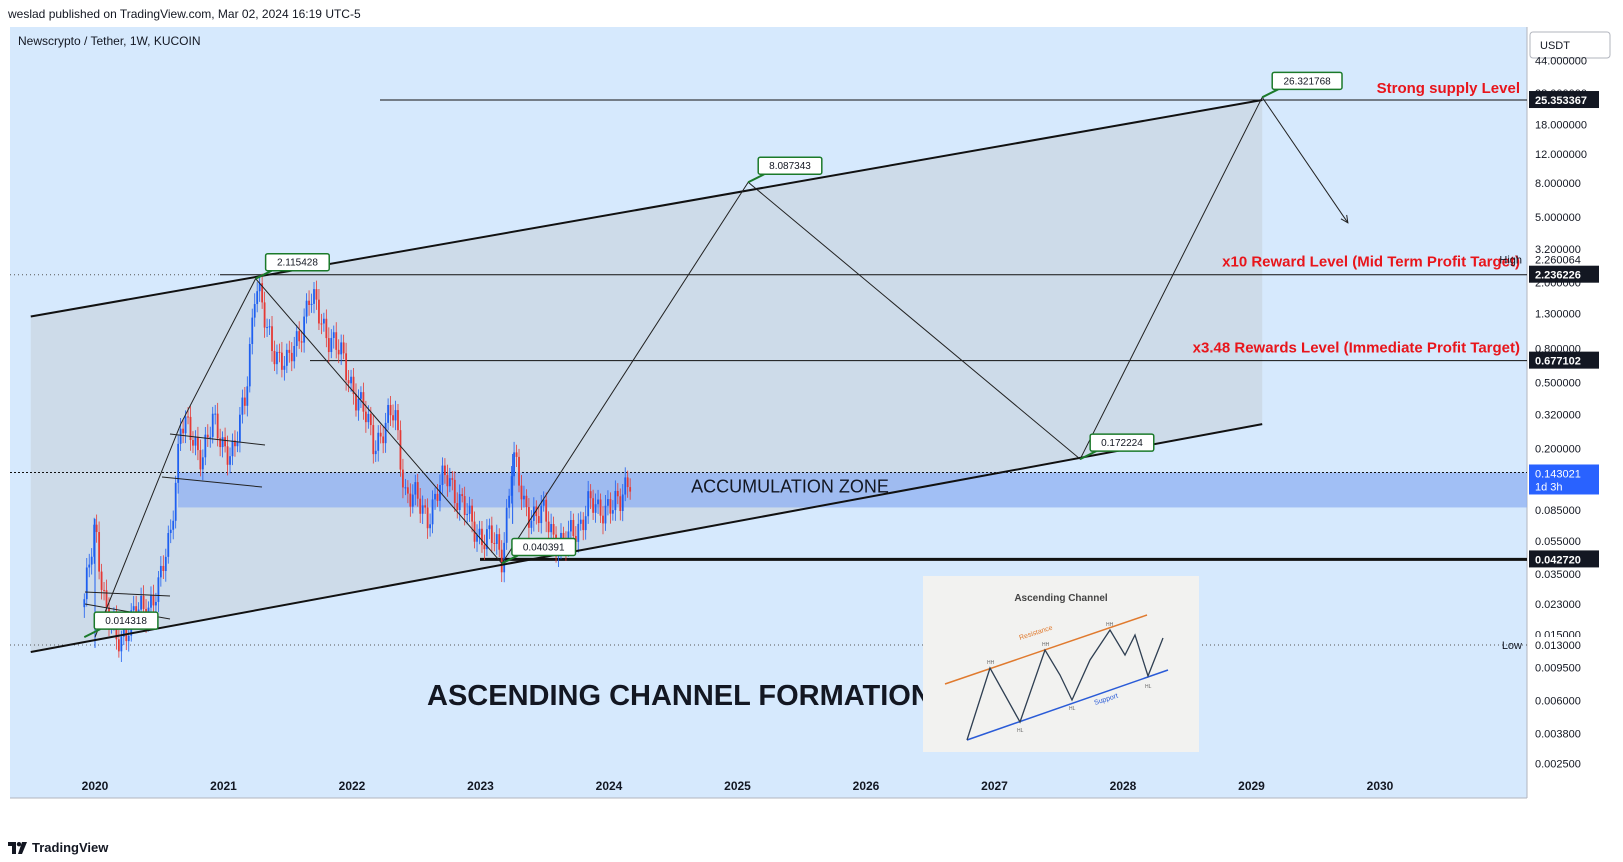 The height and width of the screenshot is (862, 1623). I want to click on currency-button, so click(1570, 45).